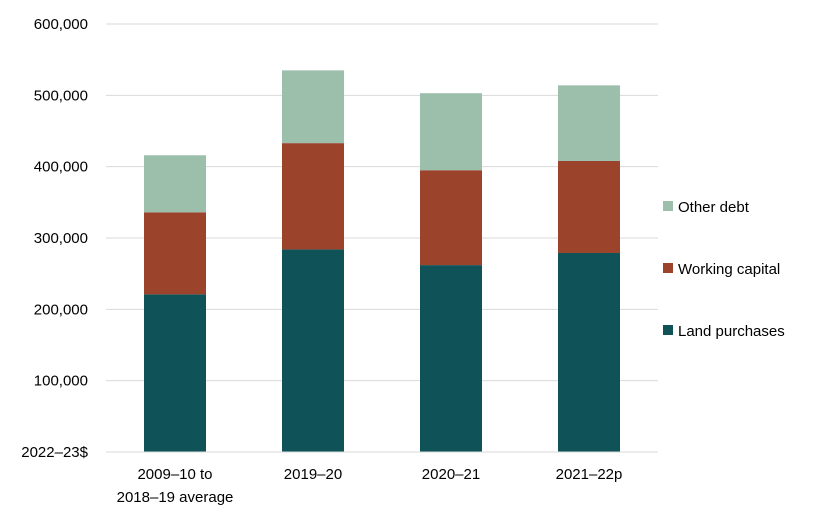 Image resolution: width=822 pixels, height=520 pixels. I want to click on legend-swatch-working-capital, so click(668, 268).